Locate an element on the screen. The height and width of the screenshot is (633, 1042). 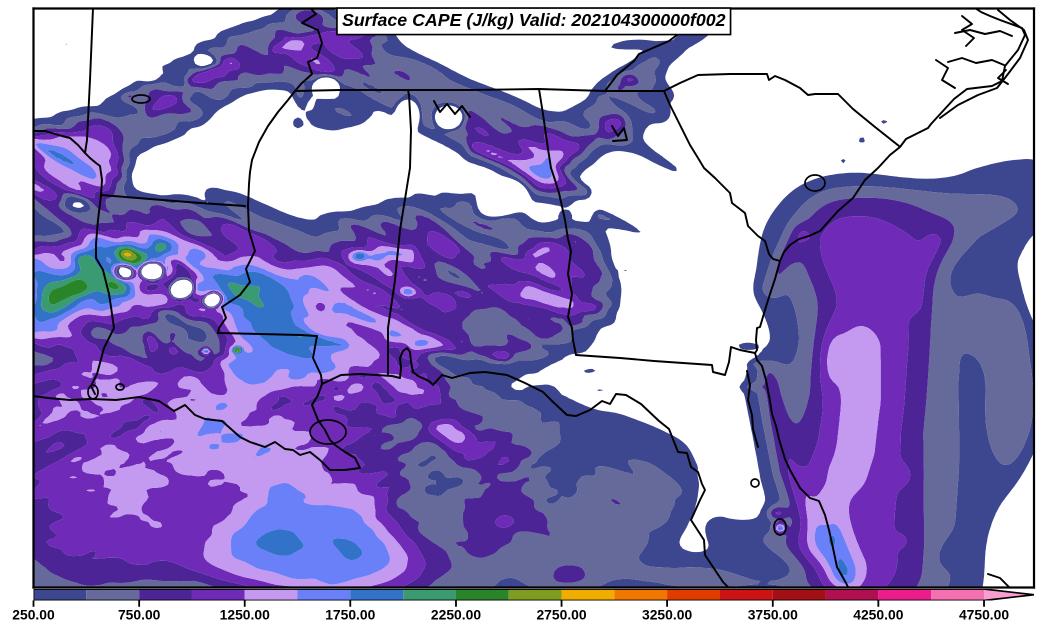
svg-text: 2250.00 is located at coordinates (456, 615).